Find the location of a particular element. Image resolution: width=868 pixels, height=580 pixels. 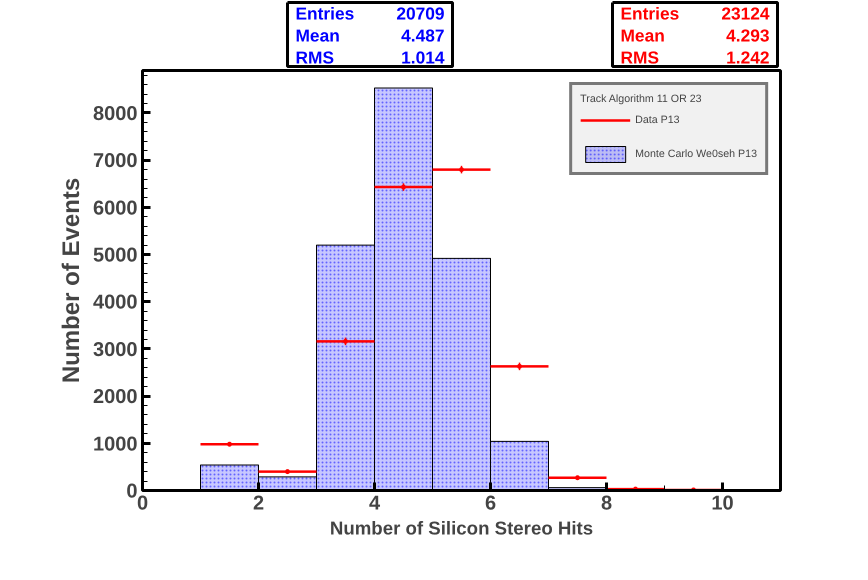

x-tick-label: 6 is located at coordinates (490, 503).